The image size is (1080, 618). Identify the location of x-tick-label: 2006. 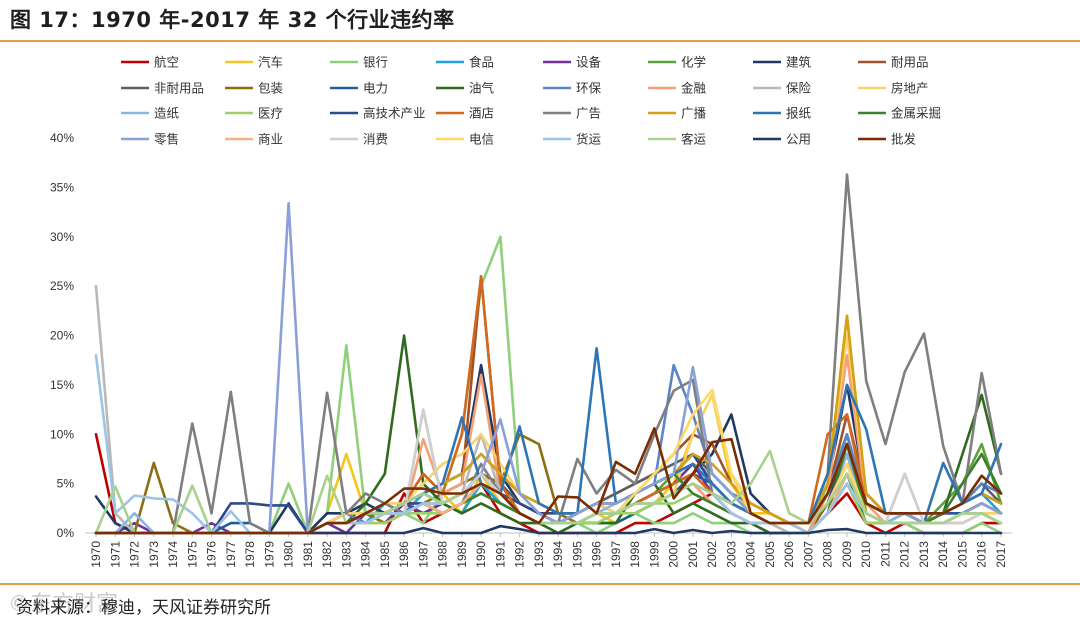
(789, 554).